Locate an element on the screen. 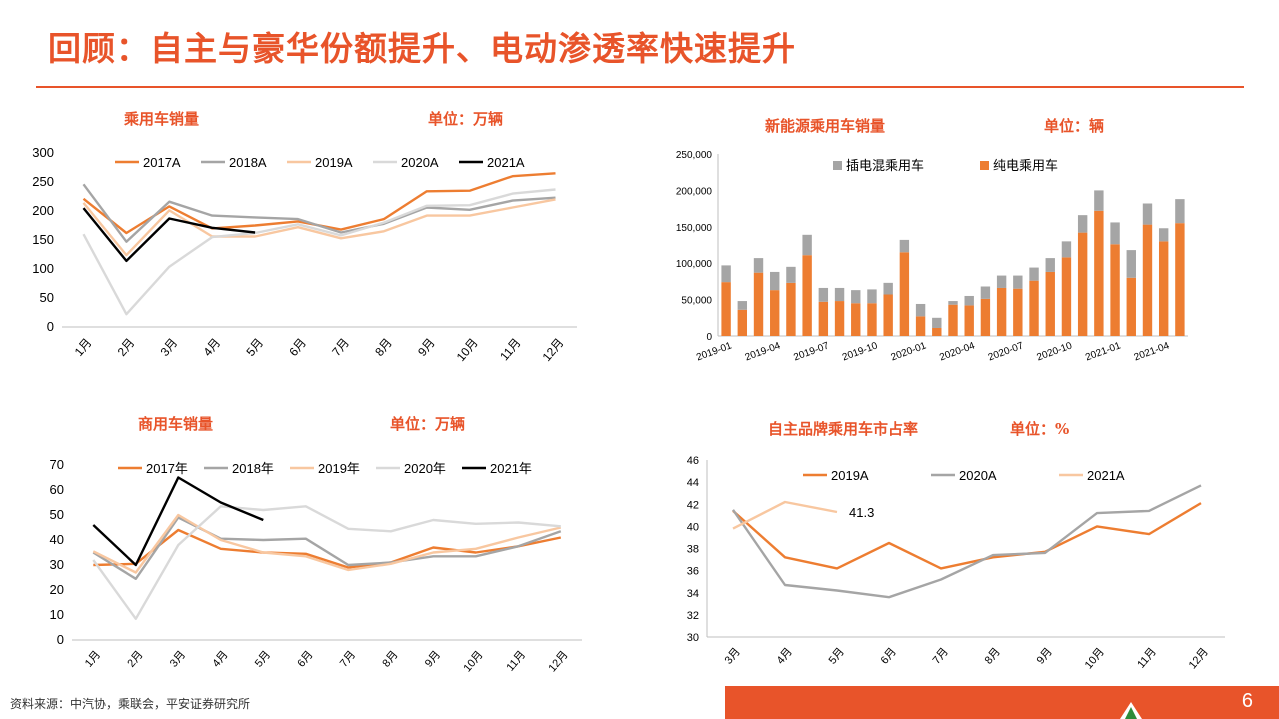 This screenshot has width=1279, height=719. legend-label: 2020年 is located at coordinates (425, 468).